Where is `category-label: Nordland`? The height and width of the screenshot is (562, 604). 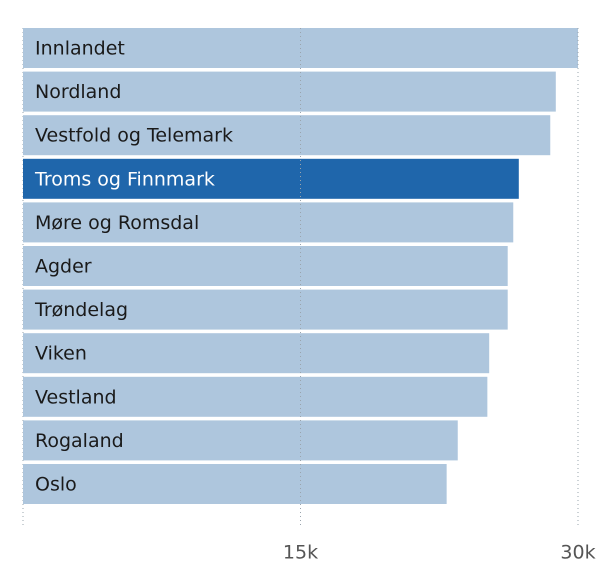 category-label: Nordland is located at coordinates (78, 92).